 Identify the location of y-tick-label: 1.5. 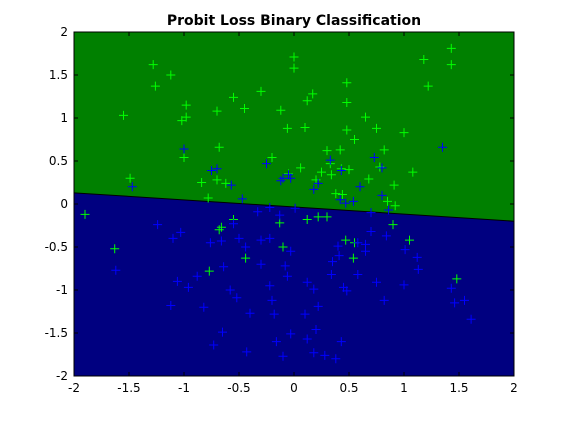
(58, 75).